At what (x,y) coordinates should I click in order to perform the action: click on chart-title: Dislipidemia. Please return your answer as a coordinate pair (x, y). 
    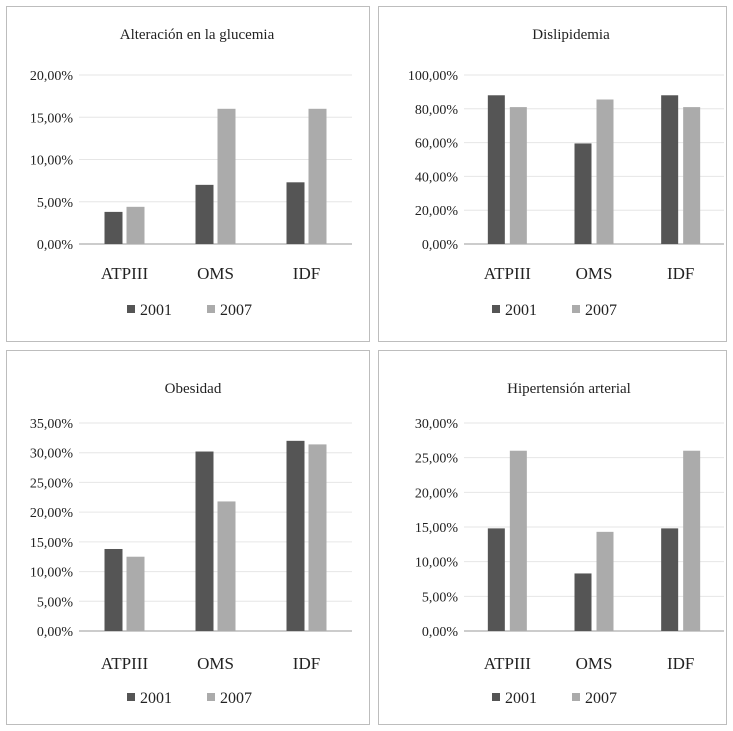
    Looking at the image, I should click on (571, 35).